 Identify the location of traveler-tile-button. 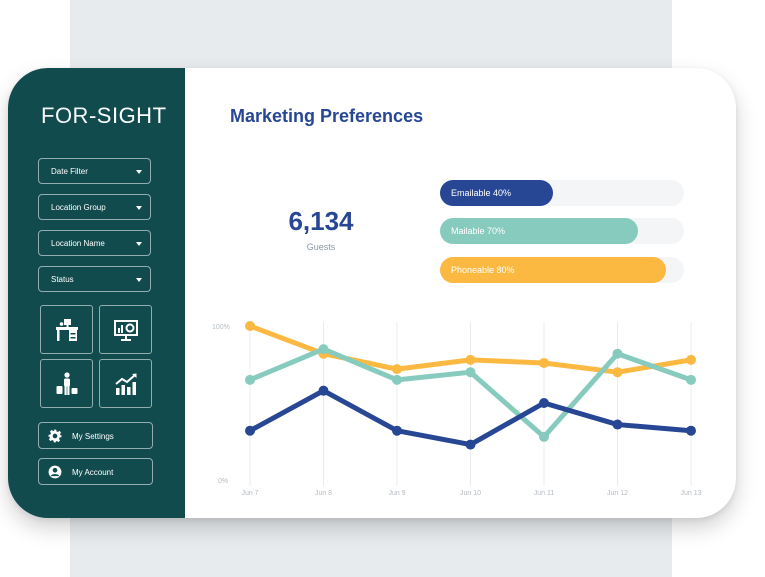
(66, 383).